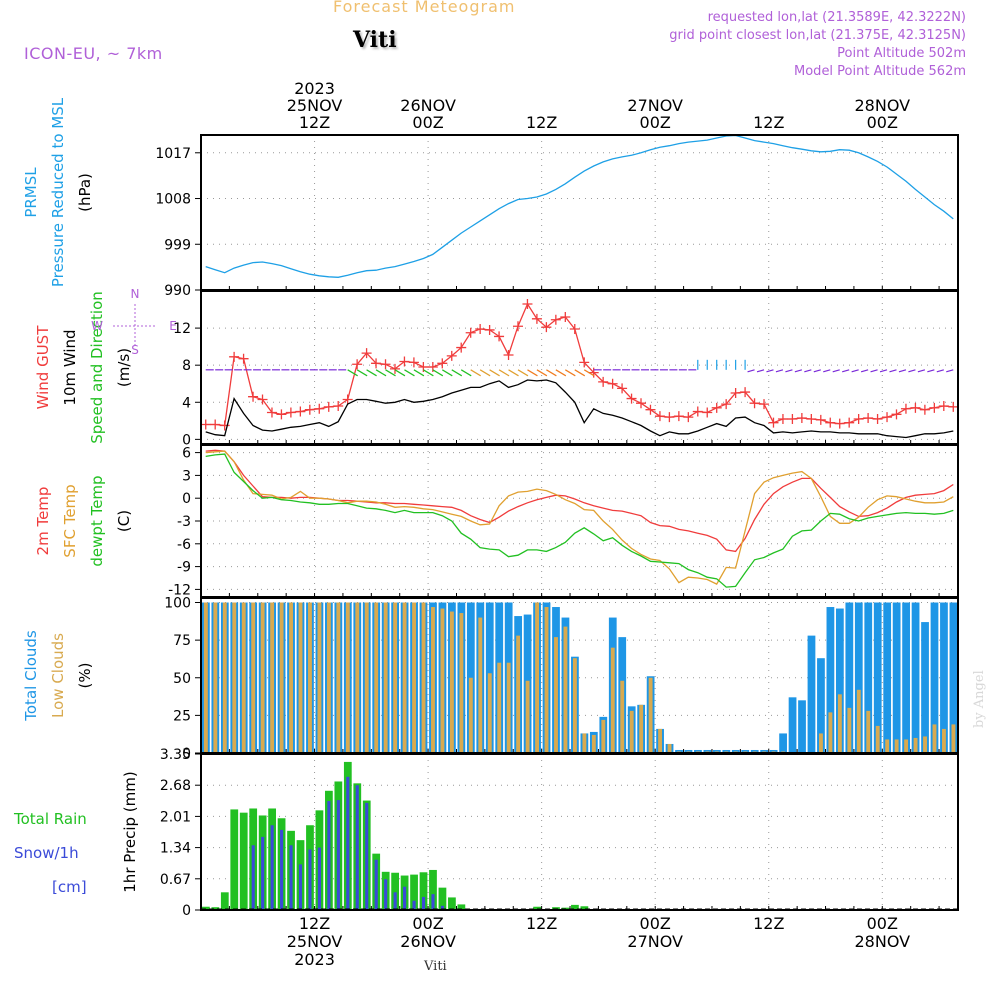 This screenshot has width=1000, height=1000. I want to click on time-label-top: 00Z, so click(427, 122).